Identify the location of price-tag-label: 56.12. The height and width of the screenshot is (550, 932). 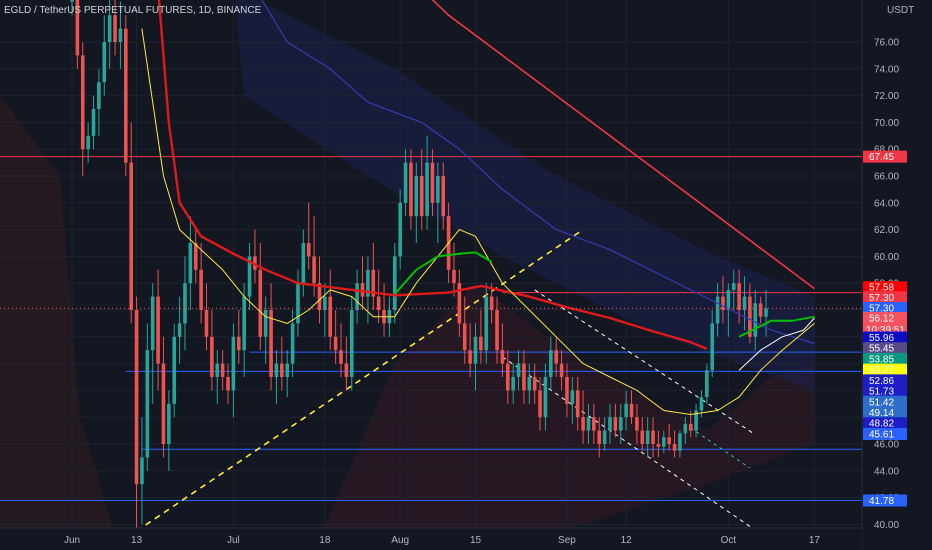
(881, 319).